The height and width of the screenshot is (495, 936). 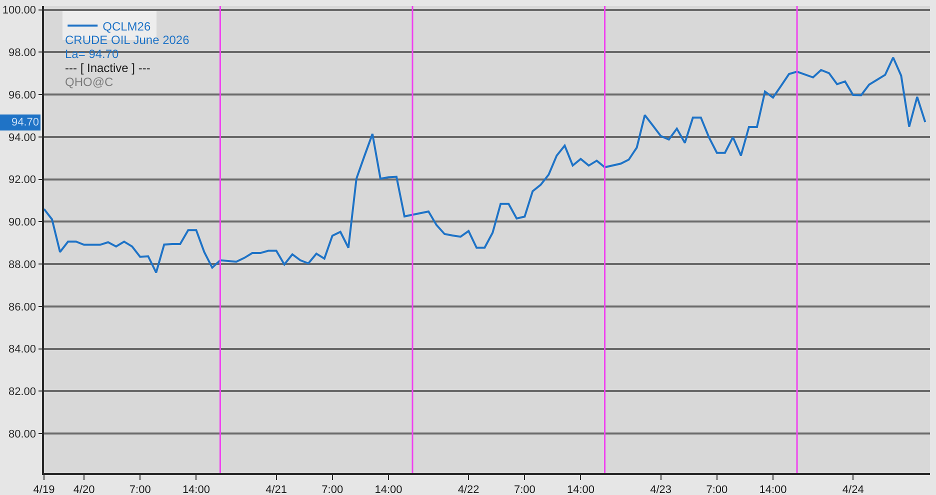 I want to click on text: 94.70, so click(x=25, y=122).